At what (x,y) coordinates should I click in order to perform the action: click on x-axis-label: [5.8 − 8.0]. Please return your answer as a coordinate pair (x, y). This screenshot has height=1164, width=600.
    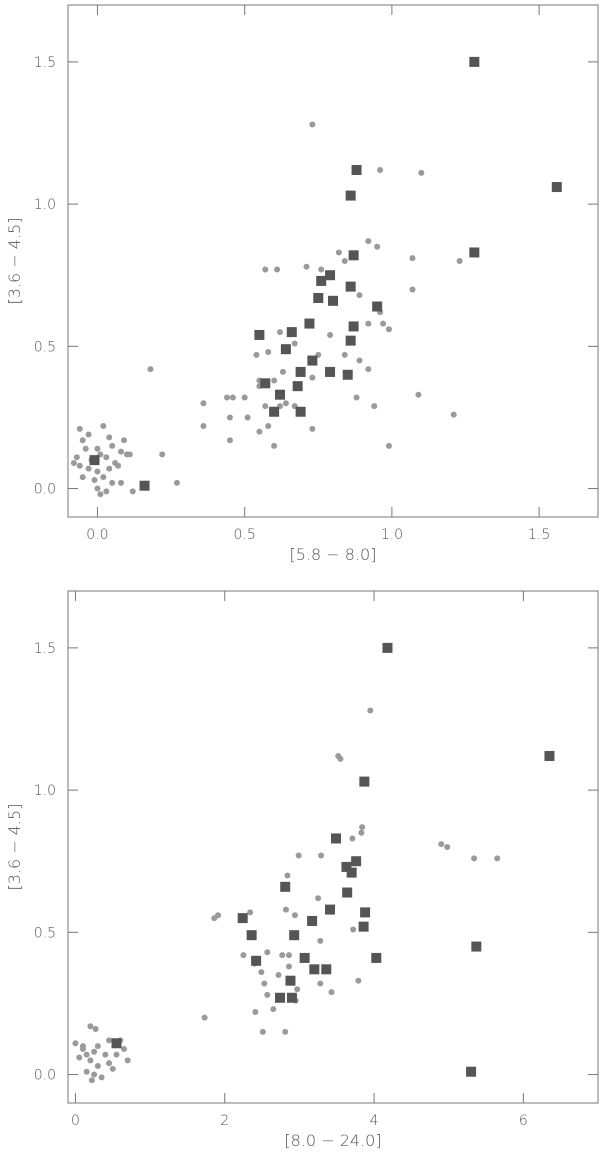
    Looking at the image, I should click on (333, 554).